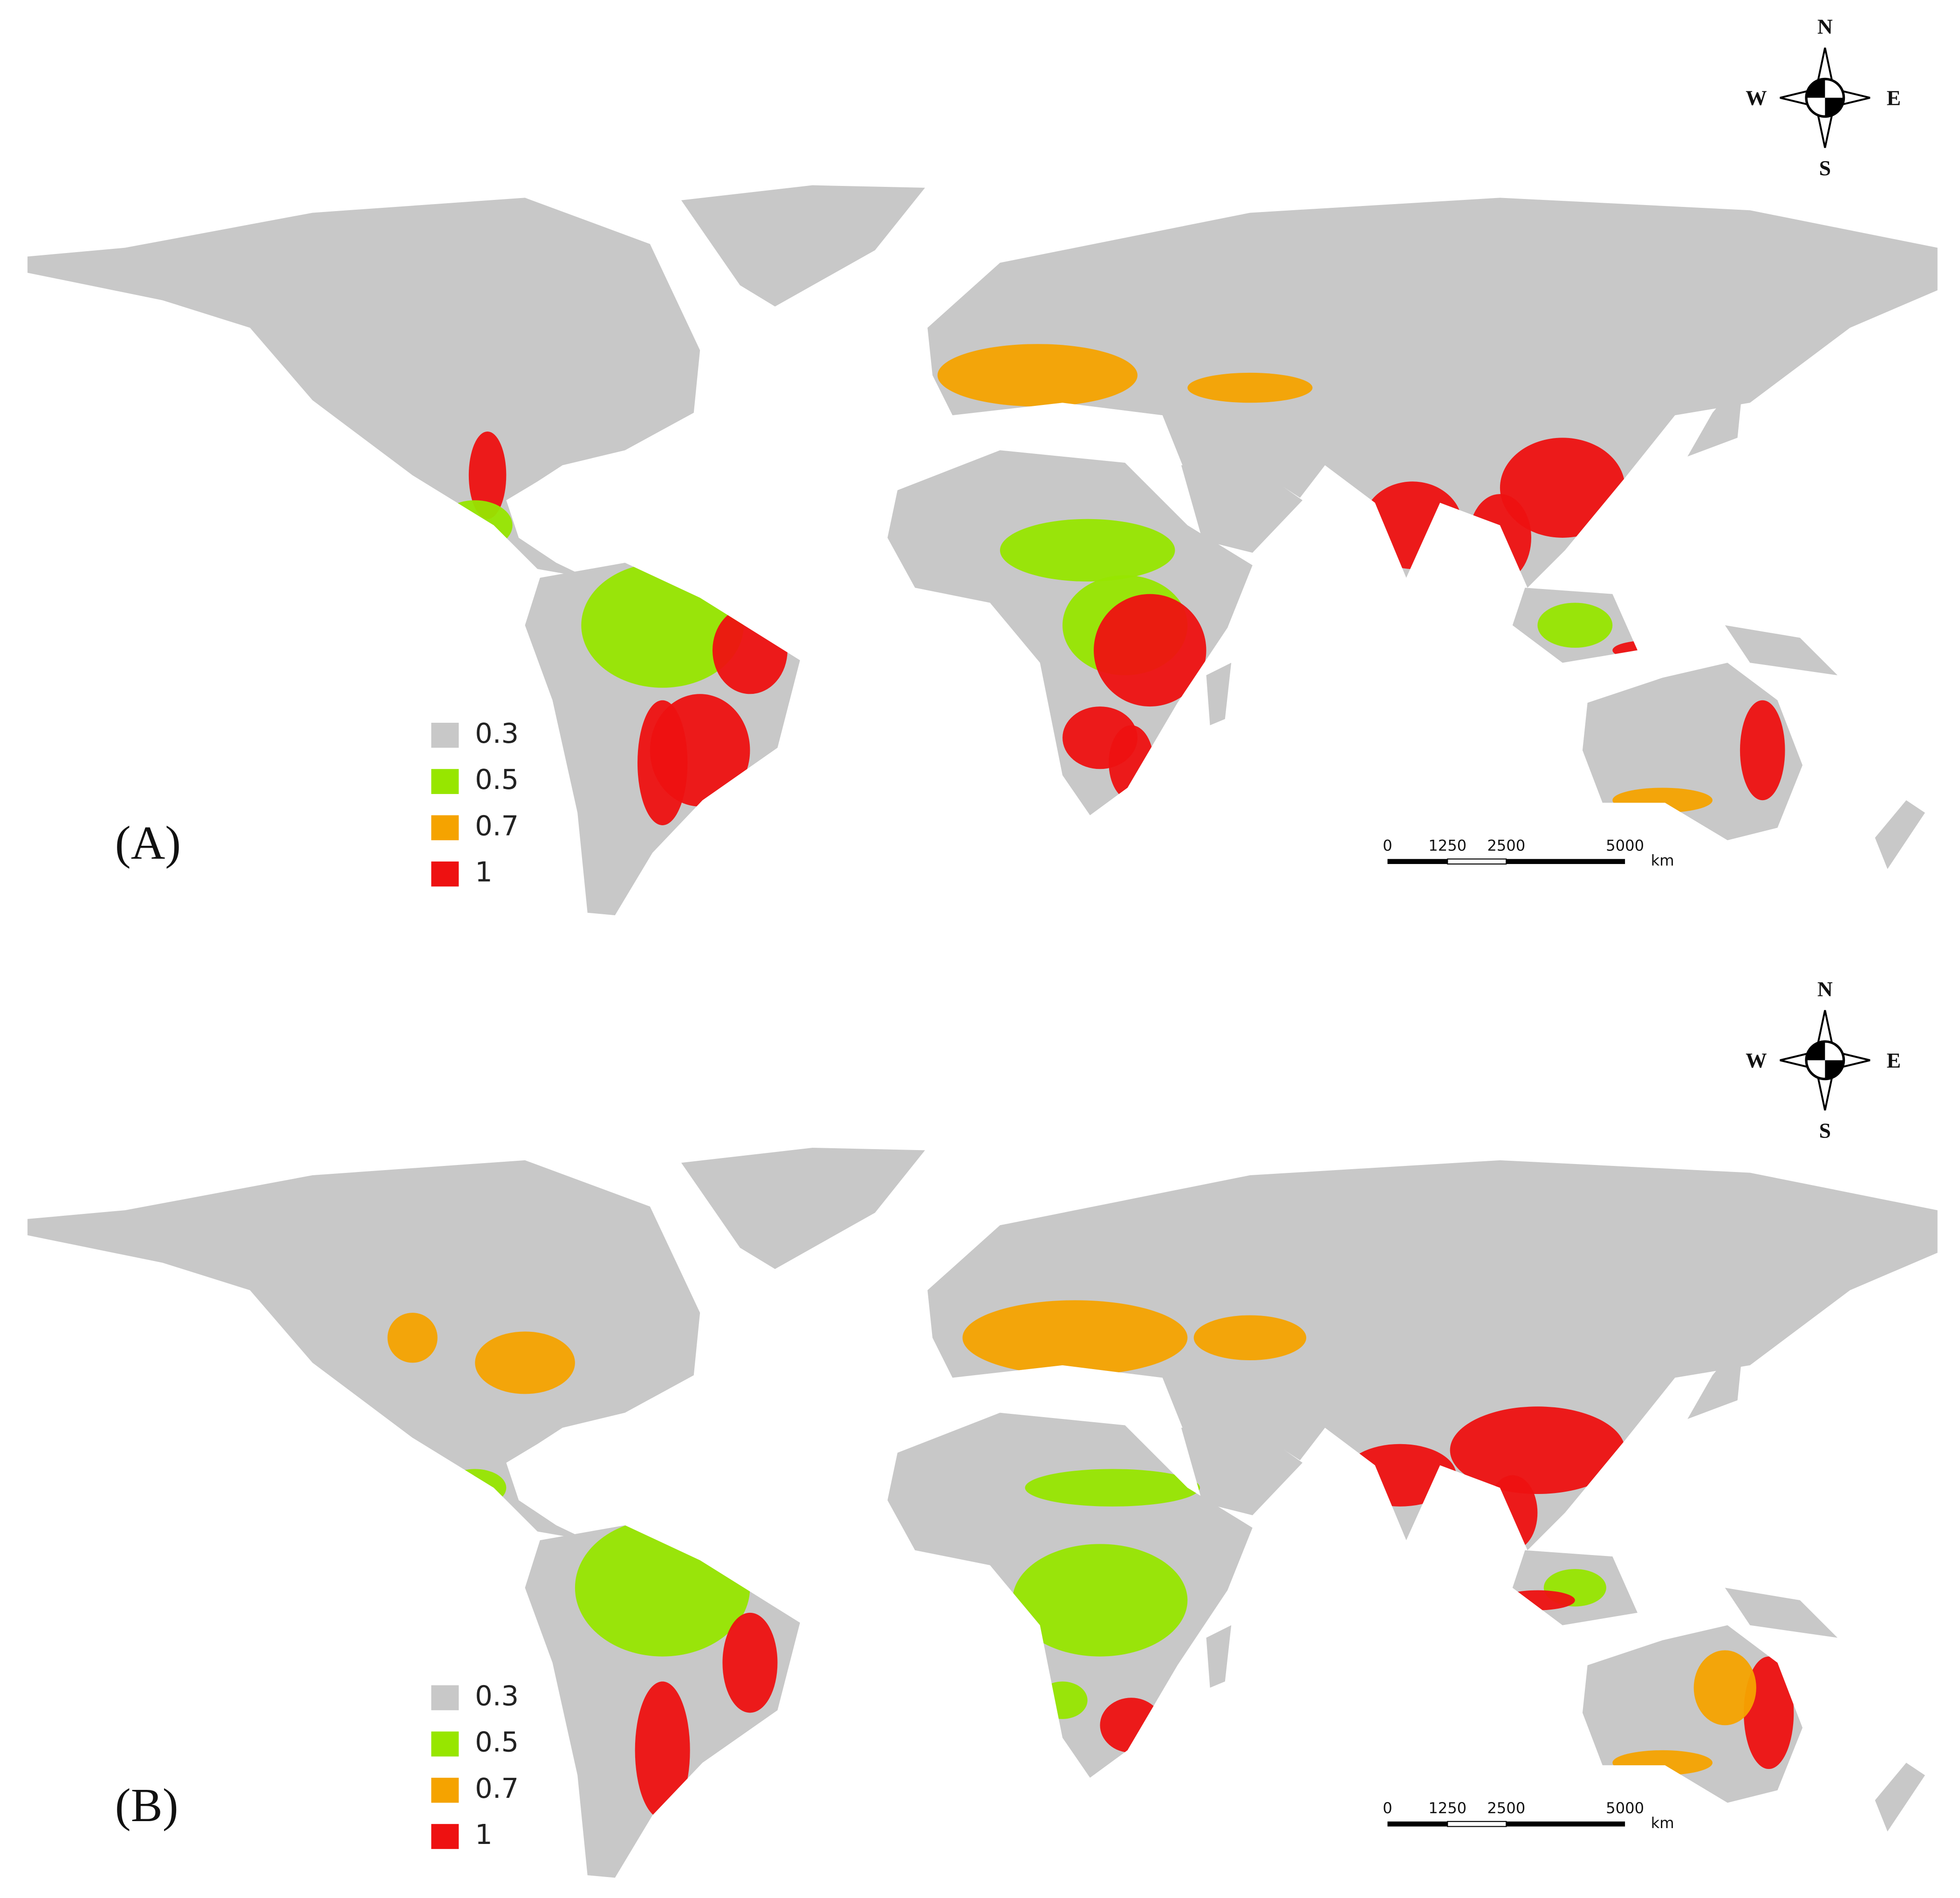 The image size is (1960, 1898). Describe the element at coordinates (146, 1805) in the screenshot. I see `panel-label: (B)` at that location.